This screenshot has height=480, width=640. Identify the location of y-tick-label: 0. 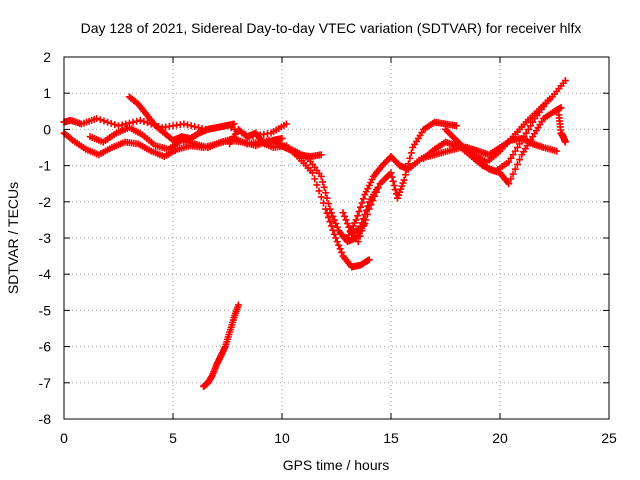
(47, 129).